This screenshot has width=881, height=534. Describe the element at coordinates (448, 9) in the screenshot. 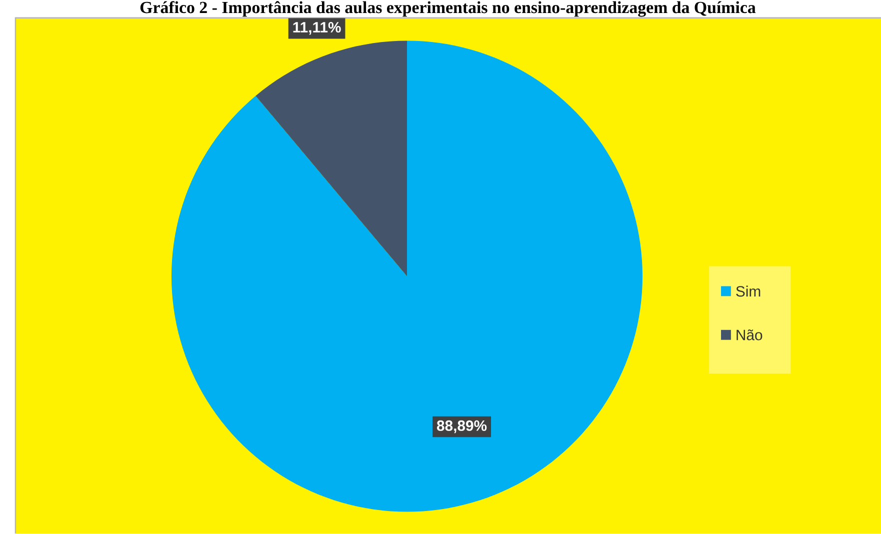

I see `chart-title: Gráfico 2 - Importância das aulas experimentais no ensino-aprendizagem da Química` at that location.